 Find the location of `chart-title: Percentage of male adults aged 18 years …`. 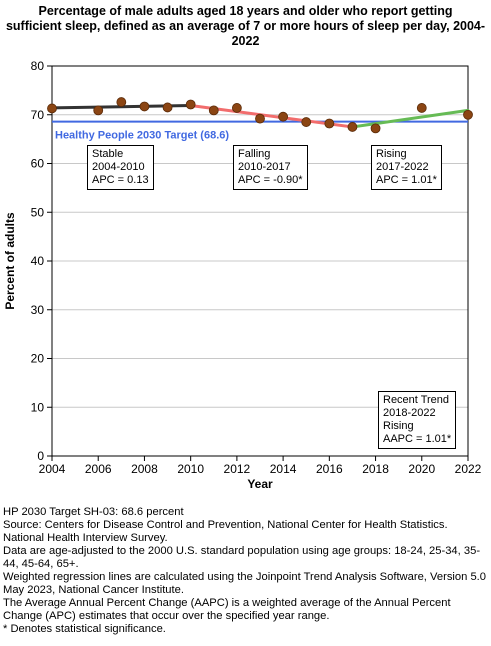

chart-title: Percentage of male adults aged 18 years … is located at coordinates (245, 26).